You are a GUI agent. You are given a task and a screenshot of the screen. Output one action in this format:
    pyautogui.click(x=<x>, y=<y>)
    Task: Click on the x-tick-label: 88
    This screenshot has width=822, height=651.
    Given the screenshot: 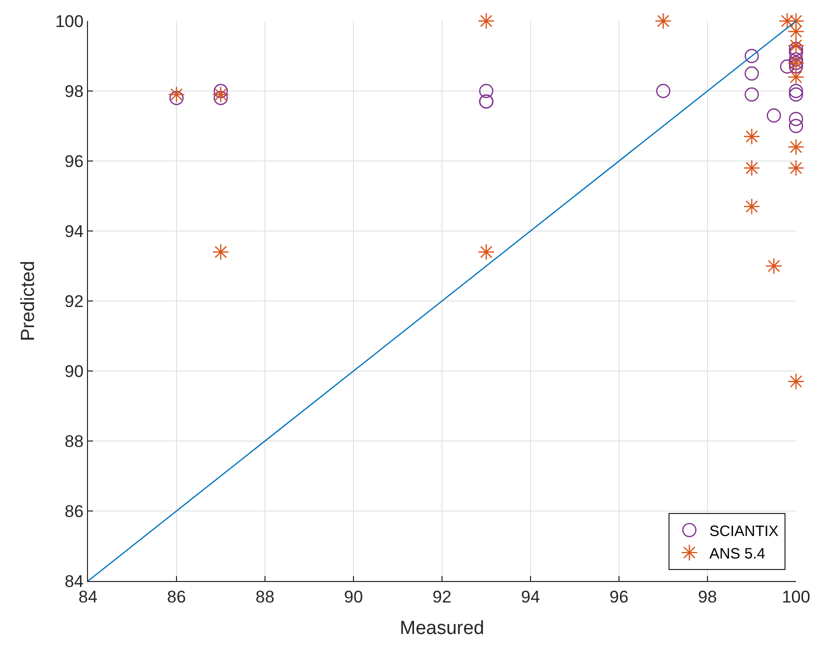 What is the action you would take?
    pyautogui.click(x=265, y=596)
    